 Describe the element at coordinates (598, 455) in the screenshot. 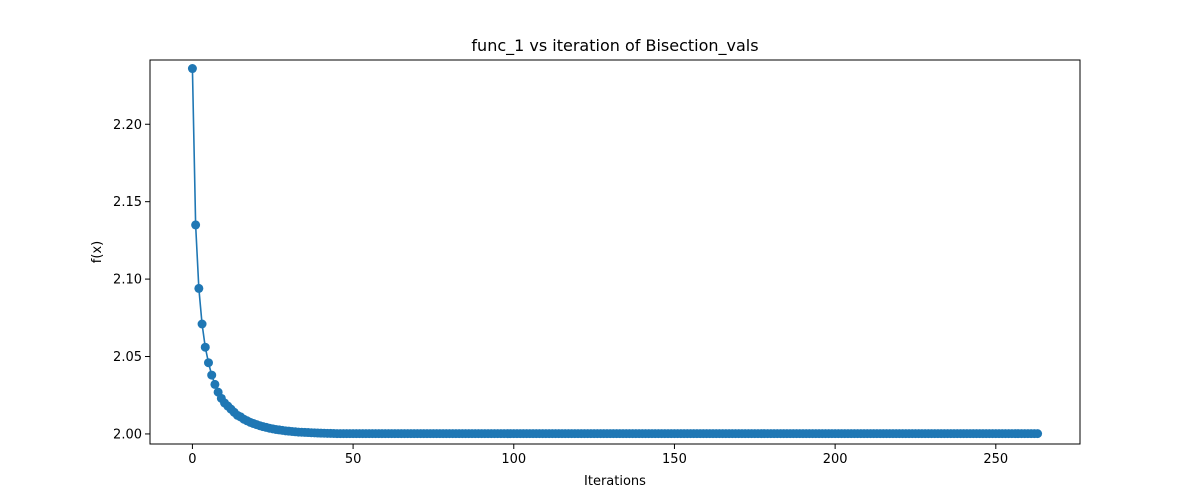

I see `x-axis-ticks: 0 50 100 150 200 250` at that location.